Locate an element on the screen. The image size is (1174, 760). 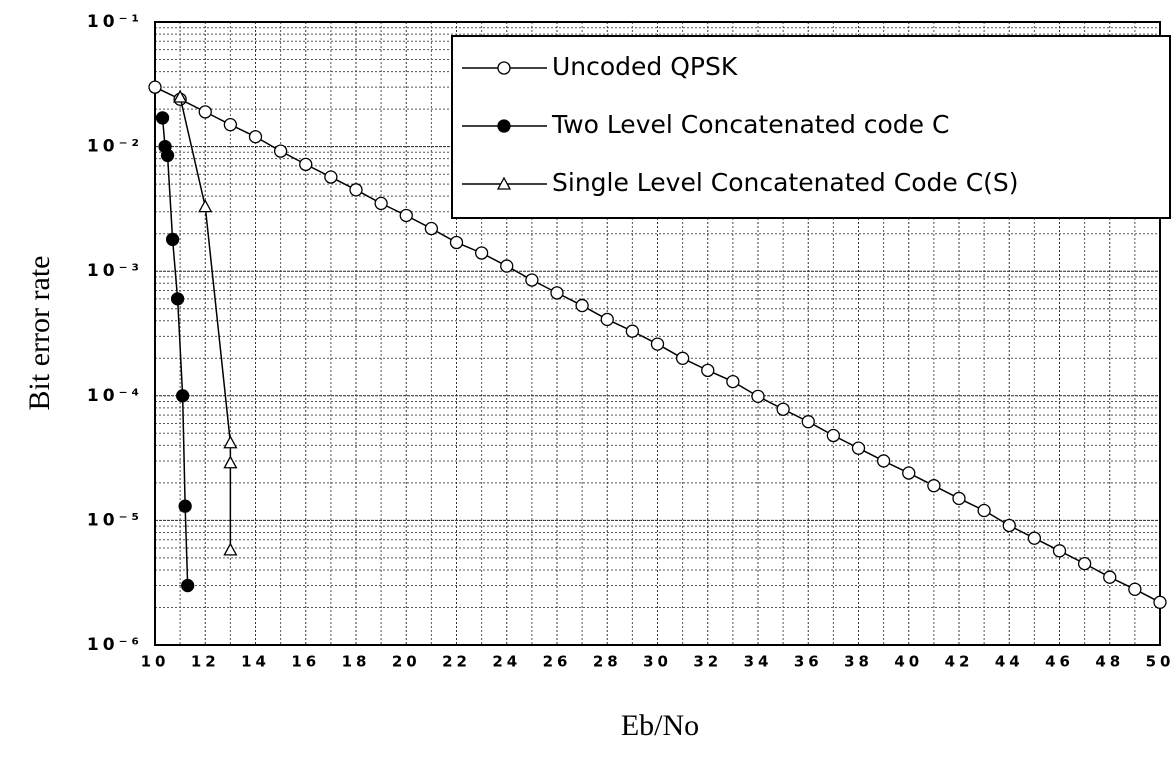
y-tick-label: 10⁻³ is located at coordinates (115, 271).